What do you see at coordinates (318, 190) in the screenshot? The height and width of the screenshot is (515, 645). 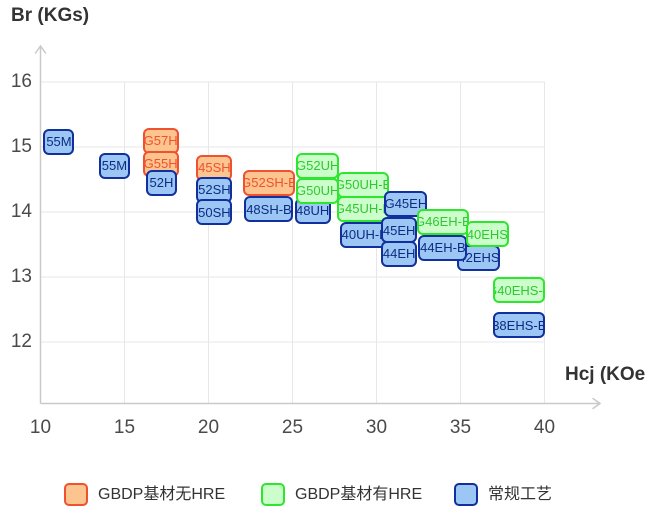 I see `grade-box-g50uh: G50UH` at bounding box center [318, 190].